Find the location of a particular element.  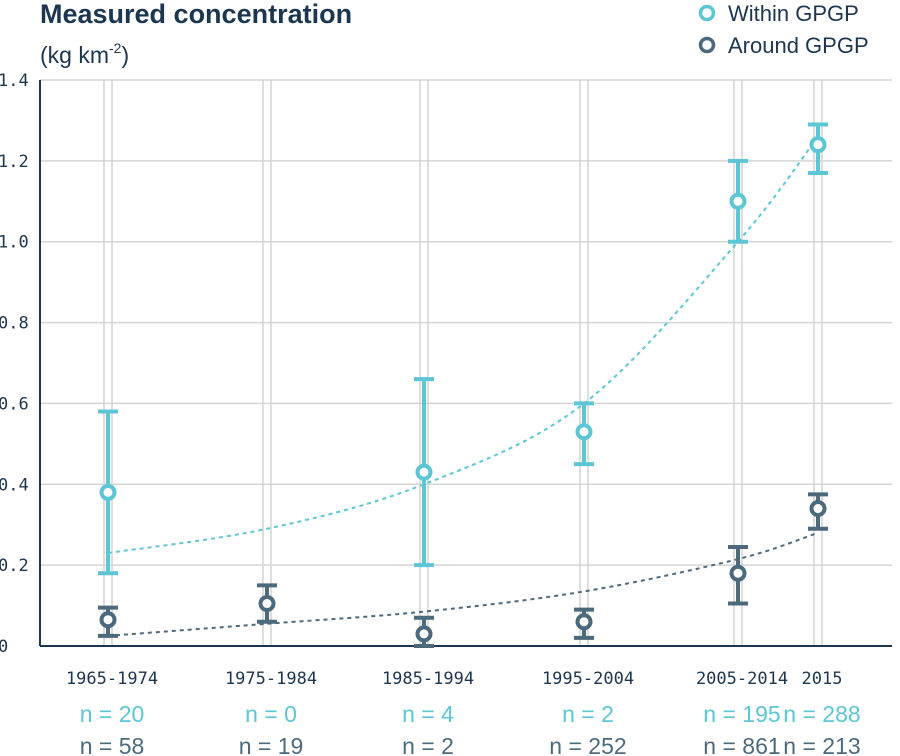

legend-marker-around is located at coordinates (707, 45).